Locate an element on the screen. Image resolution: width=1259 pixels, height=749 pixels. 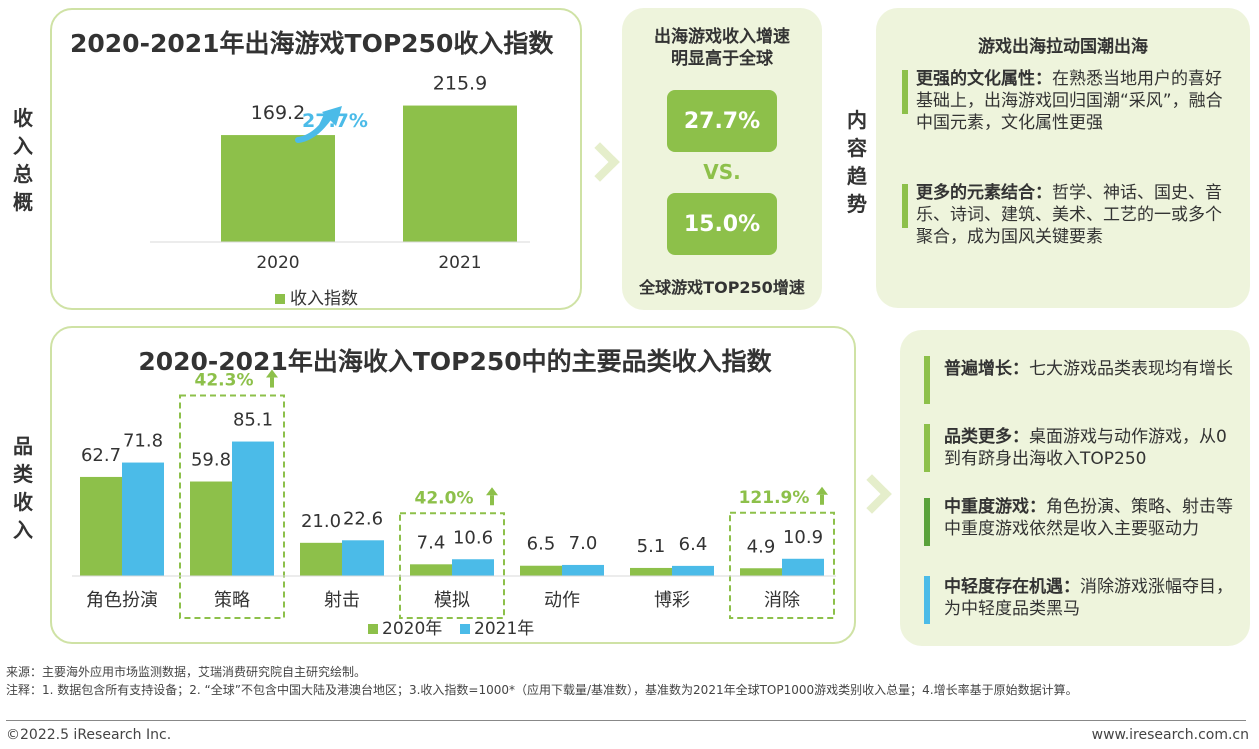
side-label-char: 概 is located at coordinates (23, 202).